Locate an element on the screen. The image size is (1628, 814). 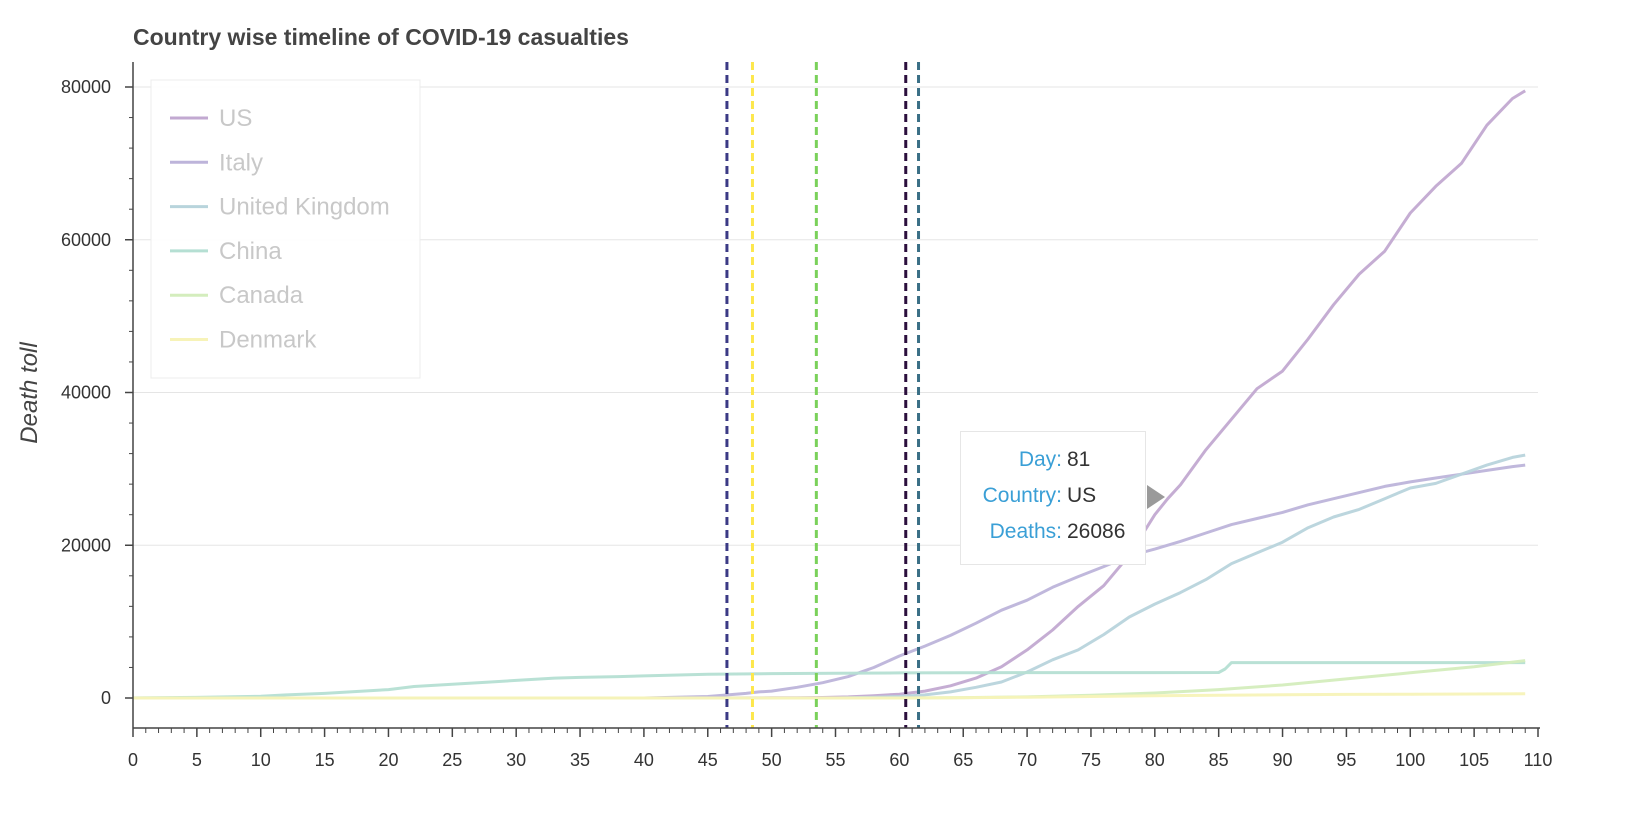
x-tick-label: 80 is located at coordinates (1155, 760).